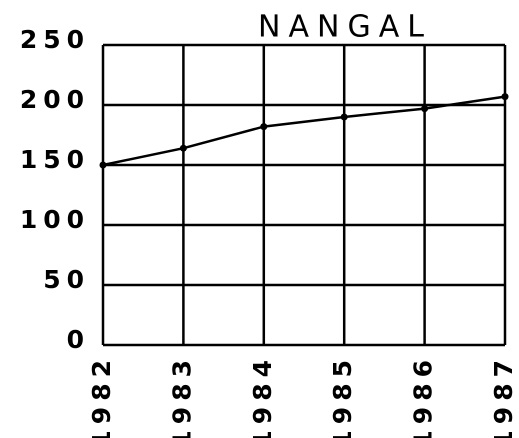  Describe the element at coordinates (345, 27) in the screenshot. I see `chart-title: NANGAL` at that location.